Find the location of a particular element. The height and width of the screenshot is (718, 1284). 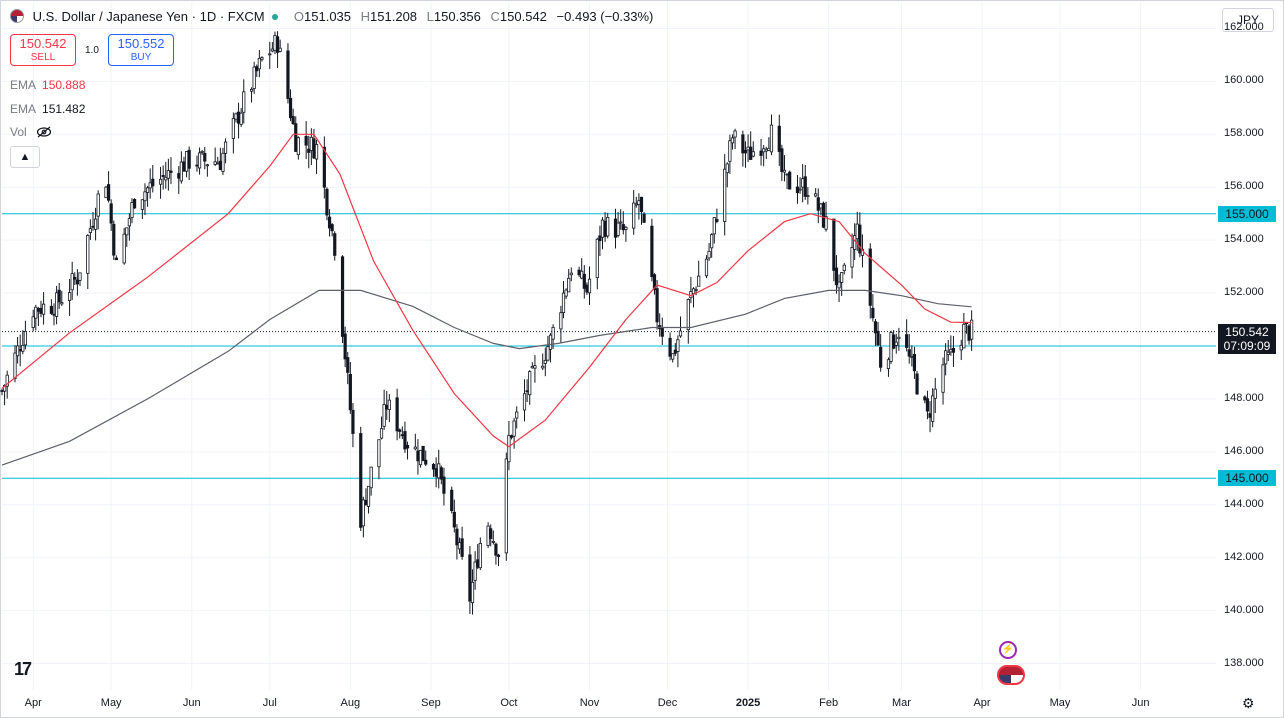

settings-icon: ⚙ is located at coordinates (1248, 703).